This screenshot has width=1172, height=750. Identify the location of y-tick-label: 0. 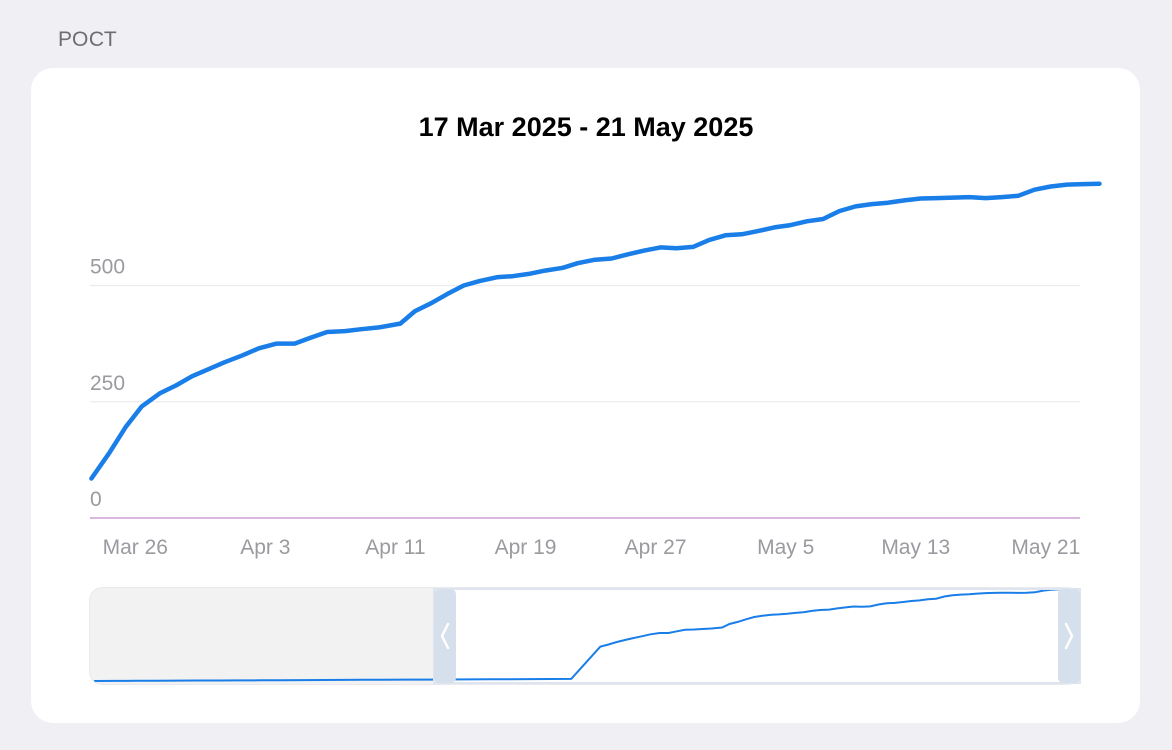
(96, 499).